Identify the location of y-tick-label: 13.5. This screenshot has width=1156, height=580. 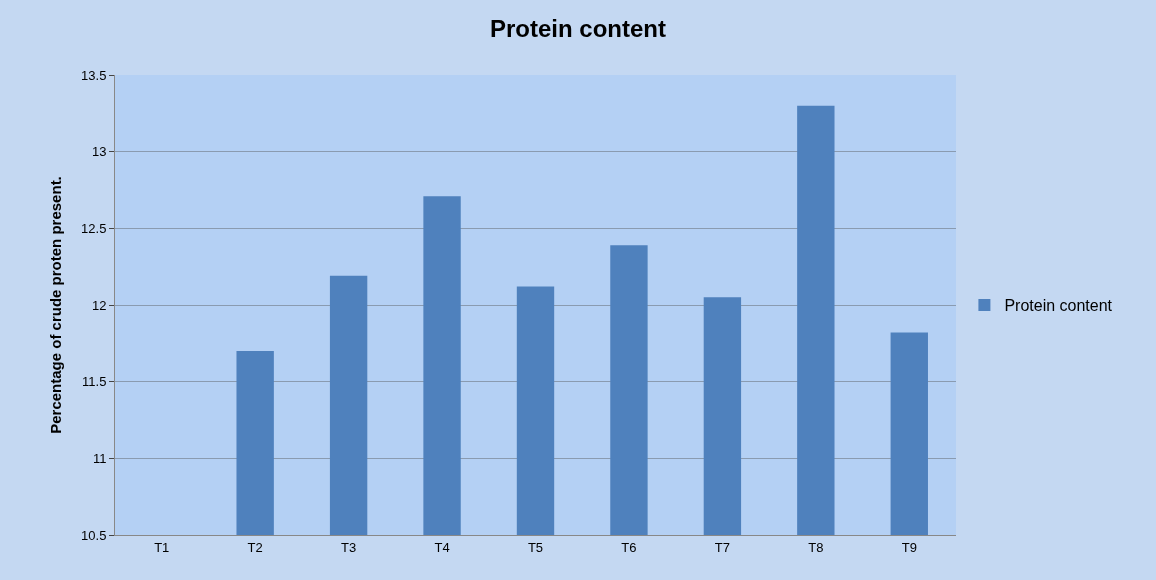
(94, 75).